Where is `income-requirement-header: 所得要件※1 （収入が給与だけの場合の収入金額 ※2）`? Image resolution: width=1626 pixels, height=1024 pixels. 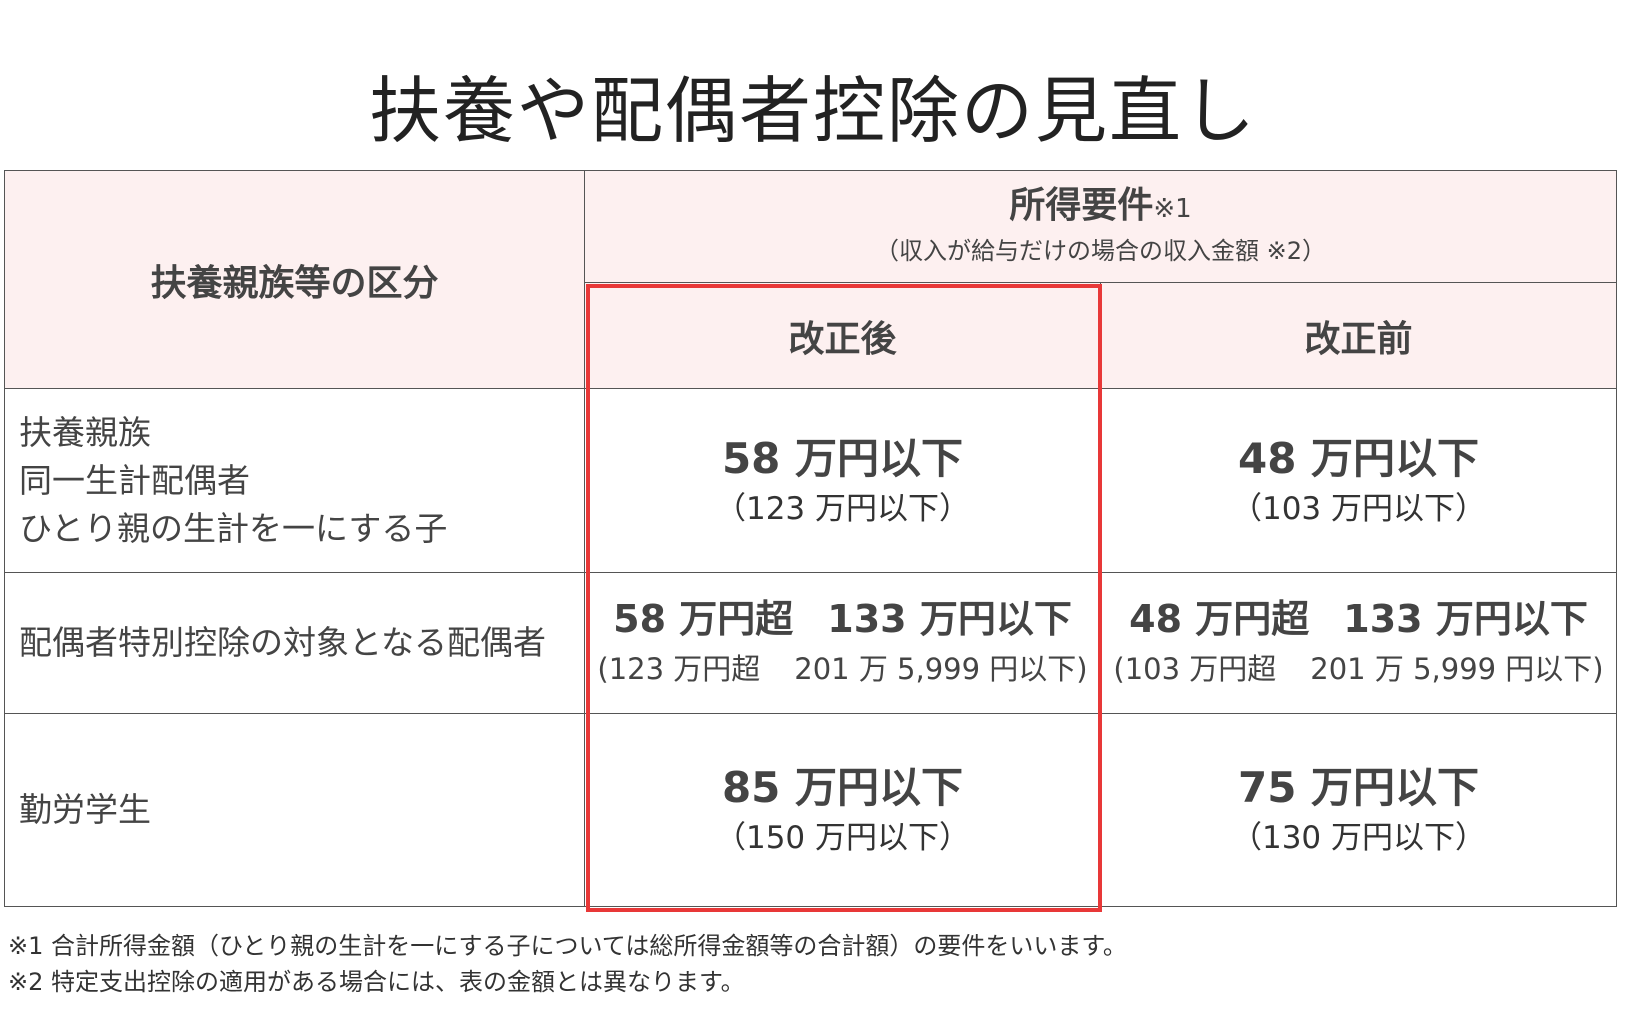 income-requirement-header: 所得要件※1 （収入が給与だけの場合の収入金額 ※2） is located at coordinates (1100, 226).